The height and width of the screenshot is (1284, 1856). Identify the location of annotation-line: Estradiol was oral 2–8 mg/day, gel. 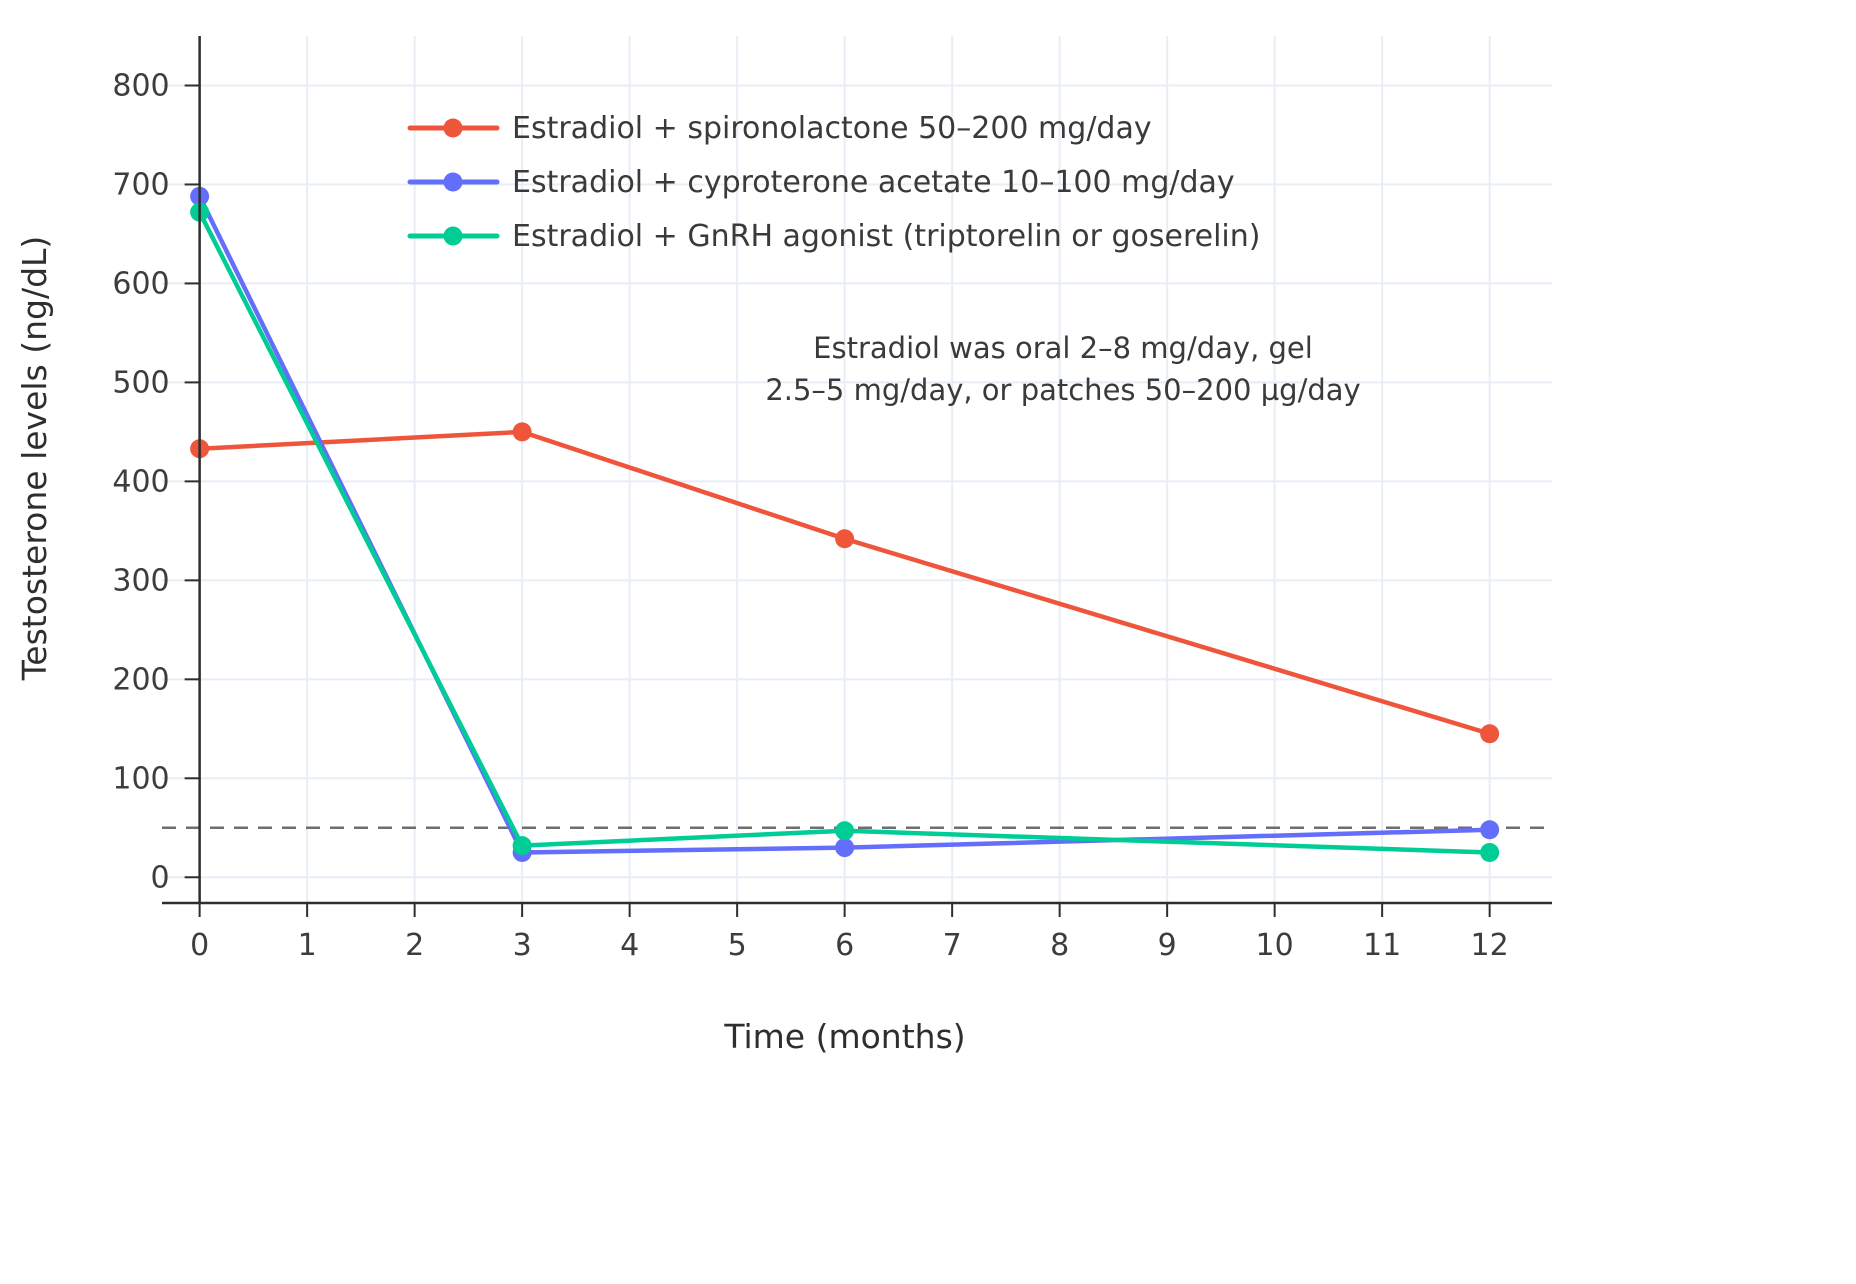
(1063, 348).